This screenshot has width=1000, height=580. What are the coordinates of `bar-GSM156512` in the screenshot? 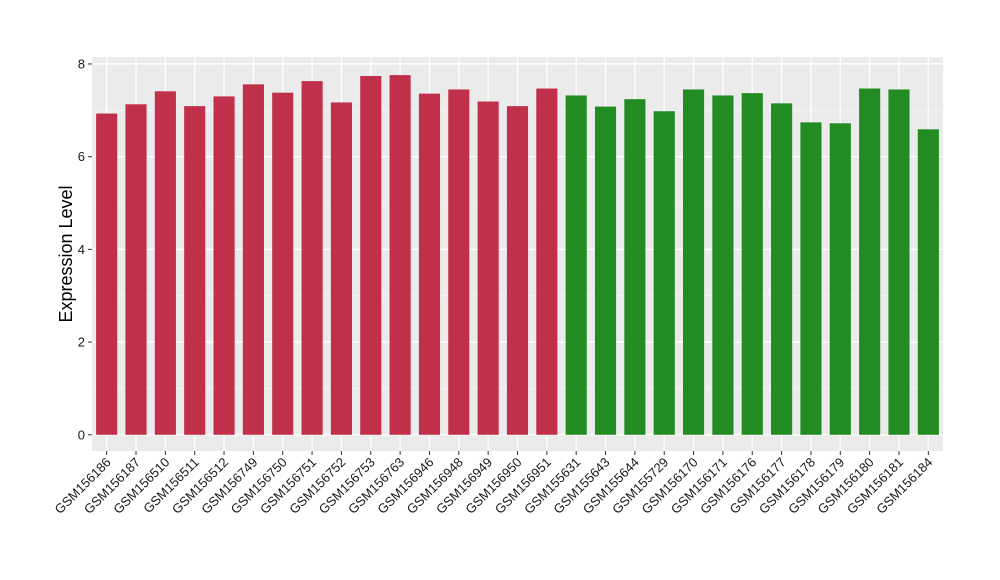 It's located at (224, 265).